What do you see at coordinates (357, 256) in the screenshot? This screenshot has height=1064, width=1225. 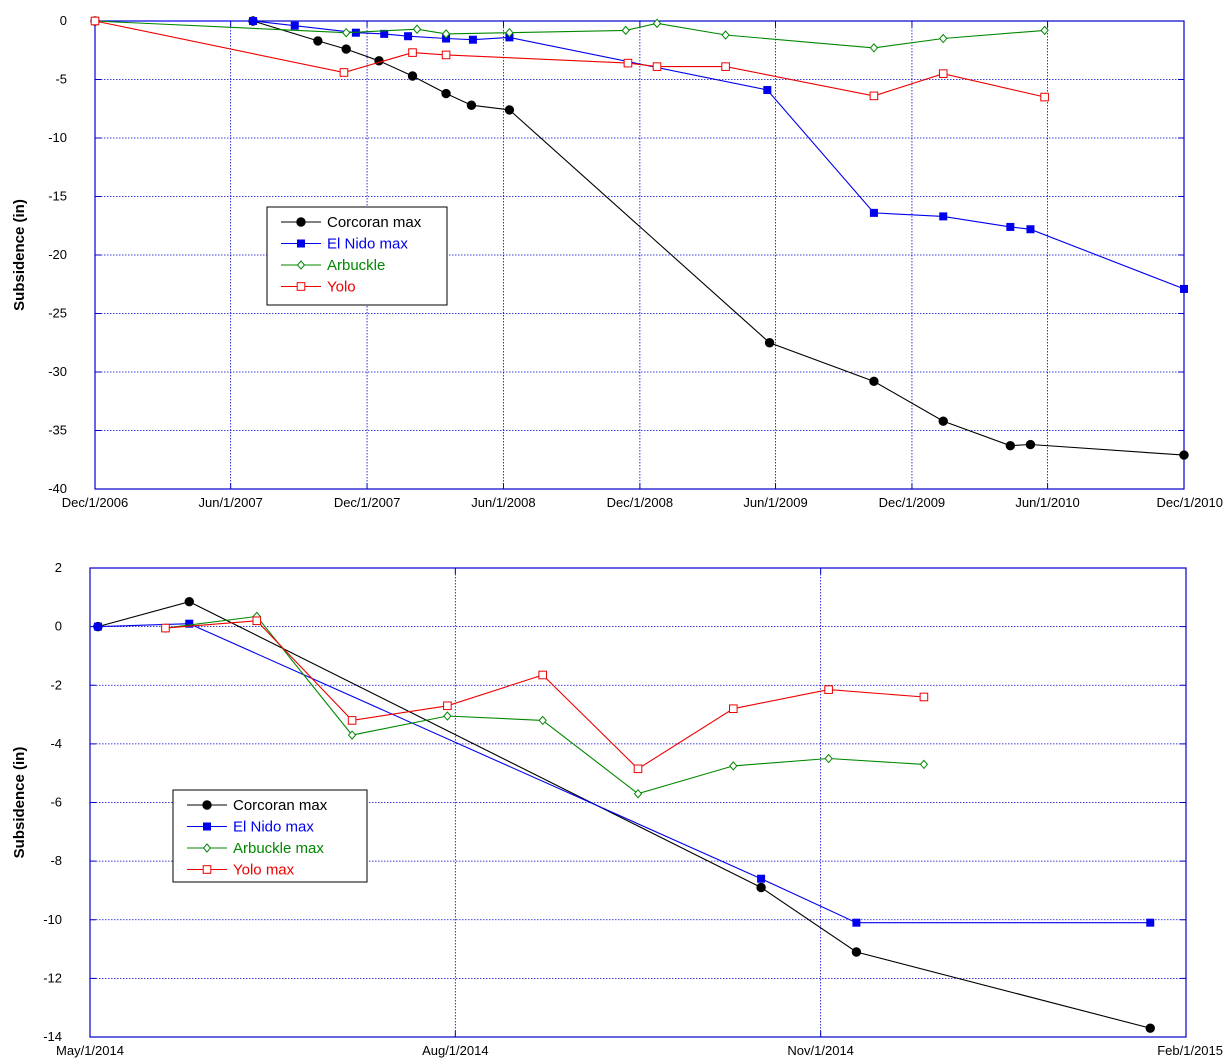 I see `legend: Corcoran max El Nido max Arbuckle Yolo` at bounding box center [357, 256].